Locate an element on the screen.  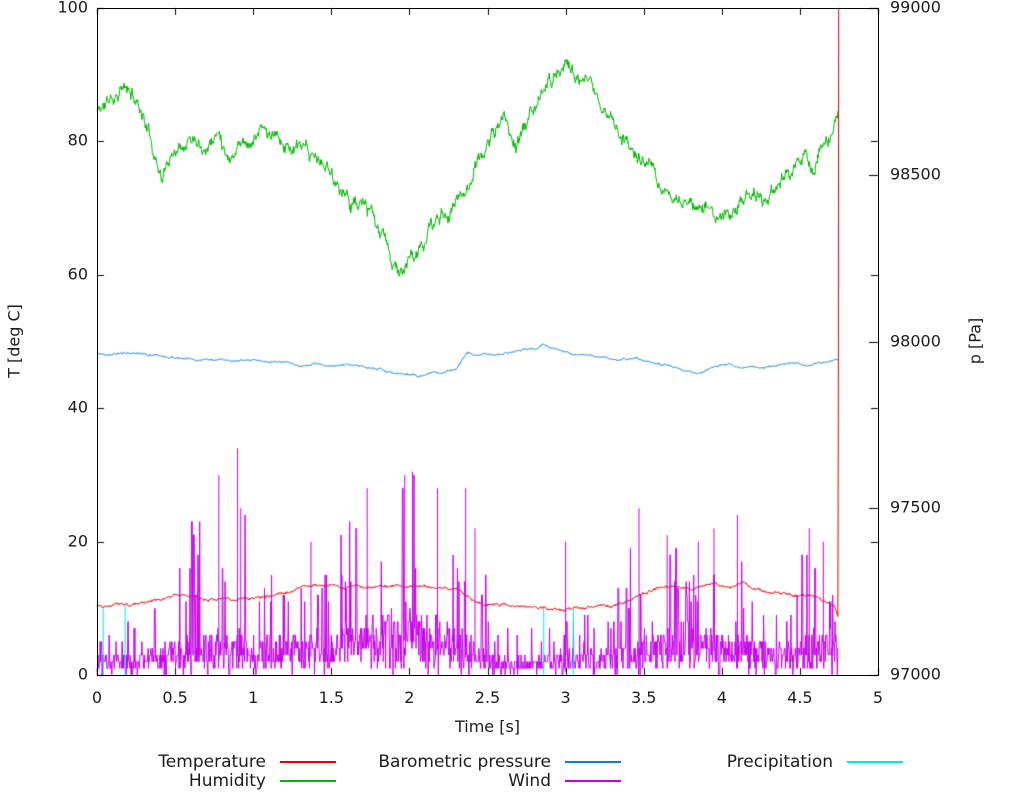
x-tick-label: 3.5 is located at coordinates (643, 697).